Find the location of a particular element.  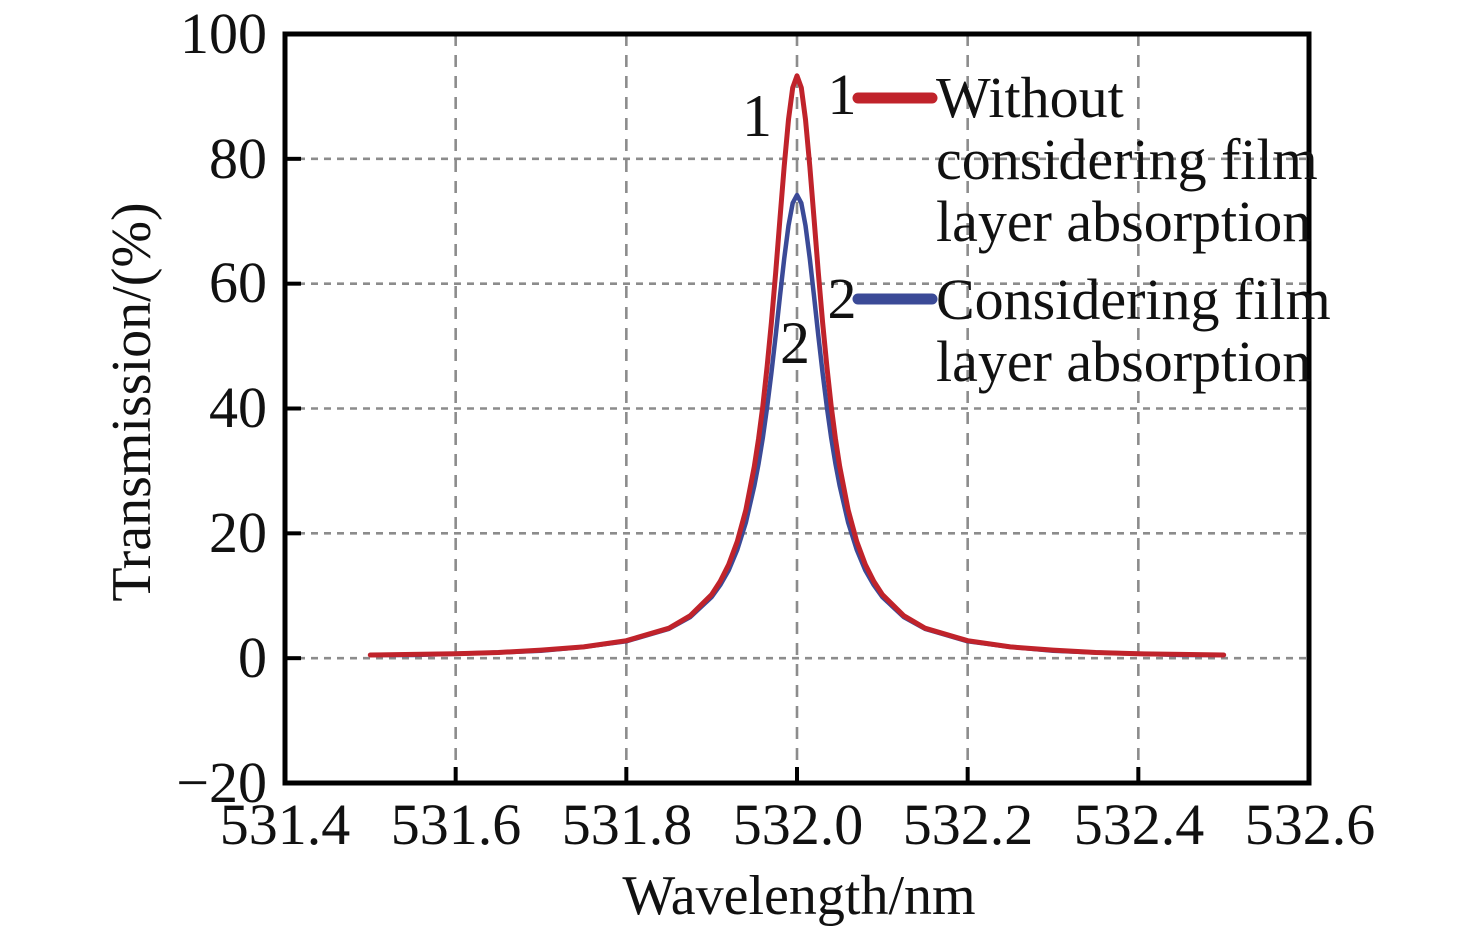

x-tick-531-8: 531.8 is located at coordinates (627, 824).